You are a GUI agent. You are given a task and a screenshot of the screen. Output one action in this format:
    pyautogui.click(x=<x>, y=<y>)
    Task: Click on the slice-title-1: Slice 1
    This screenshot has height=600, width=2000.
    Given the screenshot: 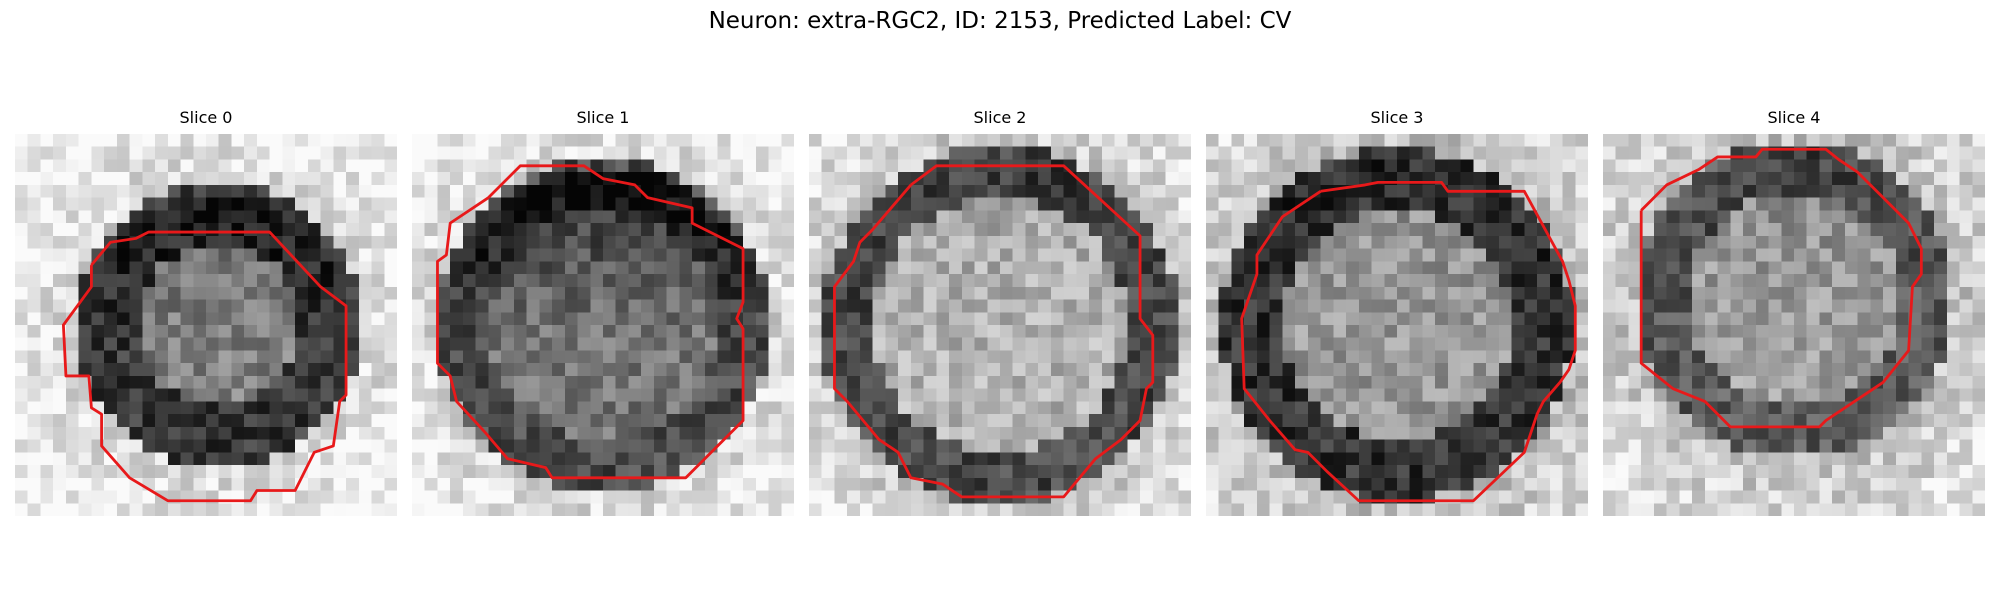 What is the action you would take?
    pyautogui.click(x=603, y=118)
    